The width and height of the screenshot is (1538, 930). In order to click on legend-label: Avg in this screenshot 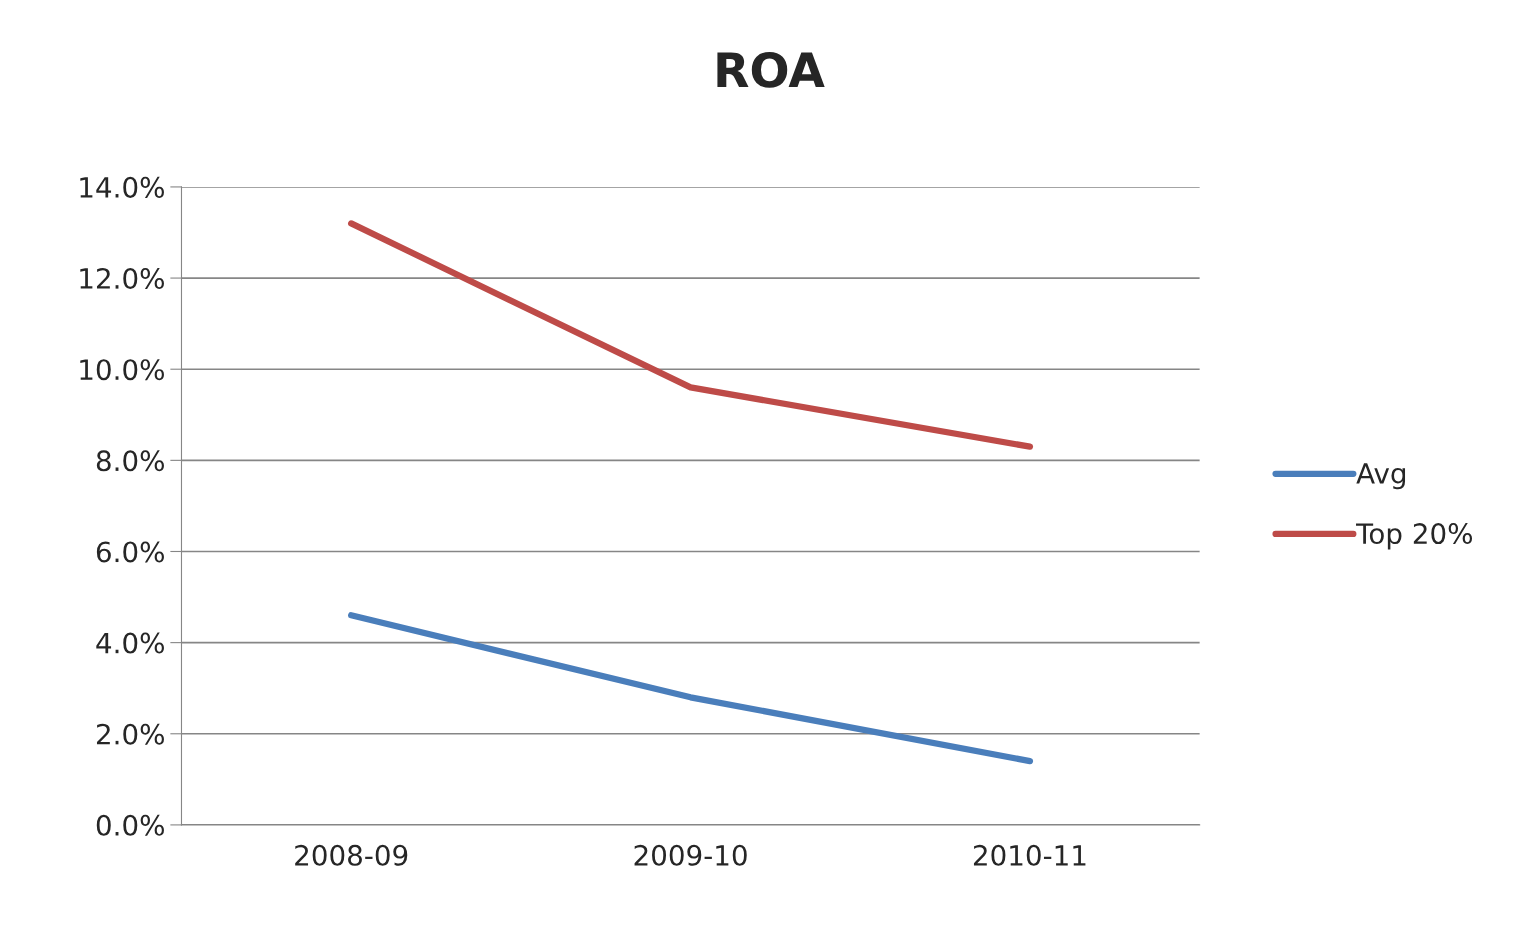, I will do `click(1381, 476)`.